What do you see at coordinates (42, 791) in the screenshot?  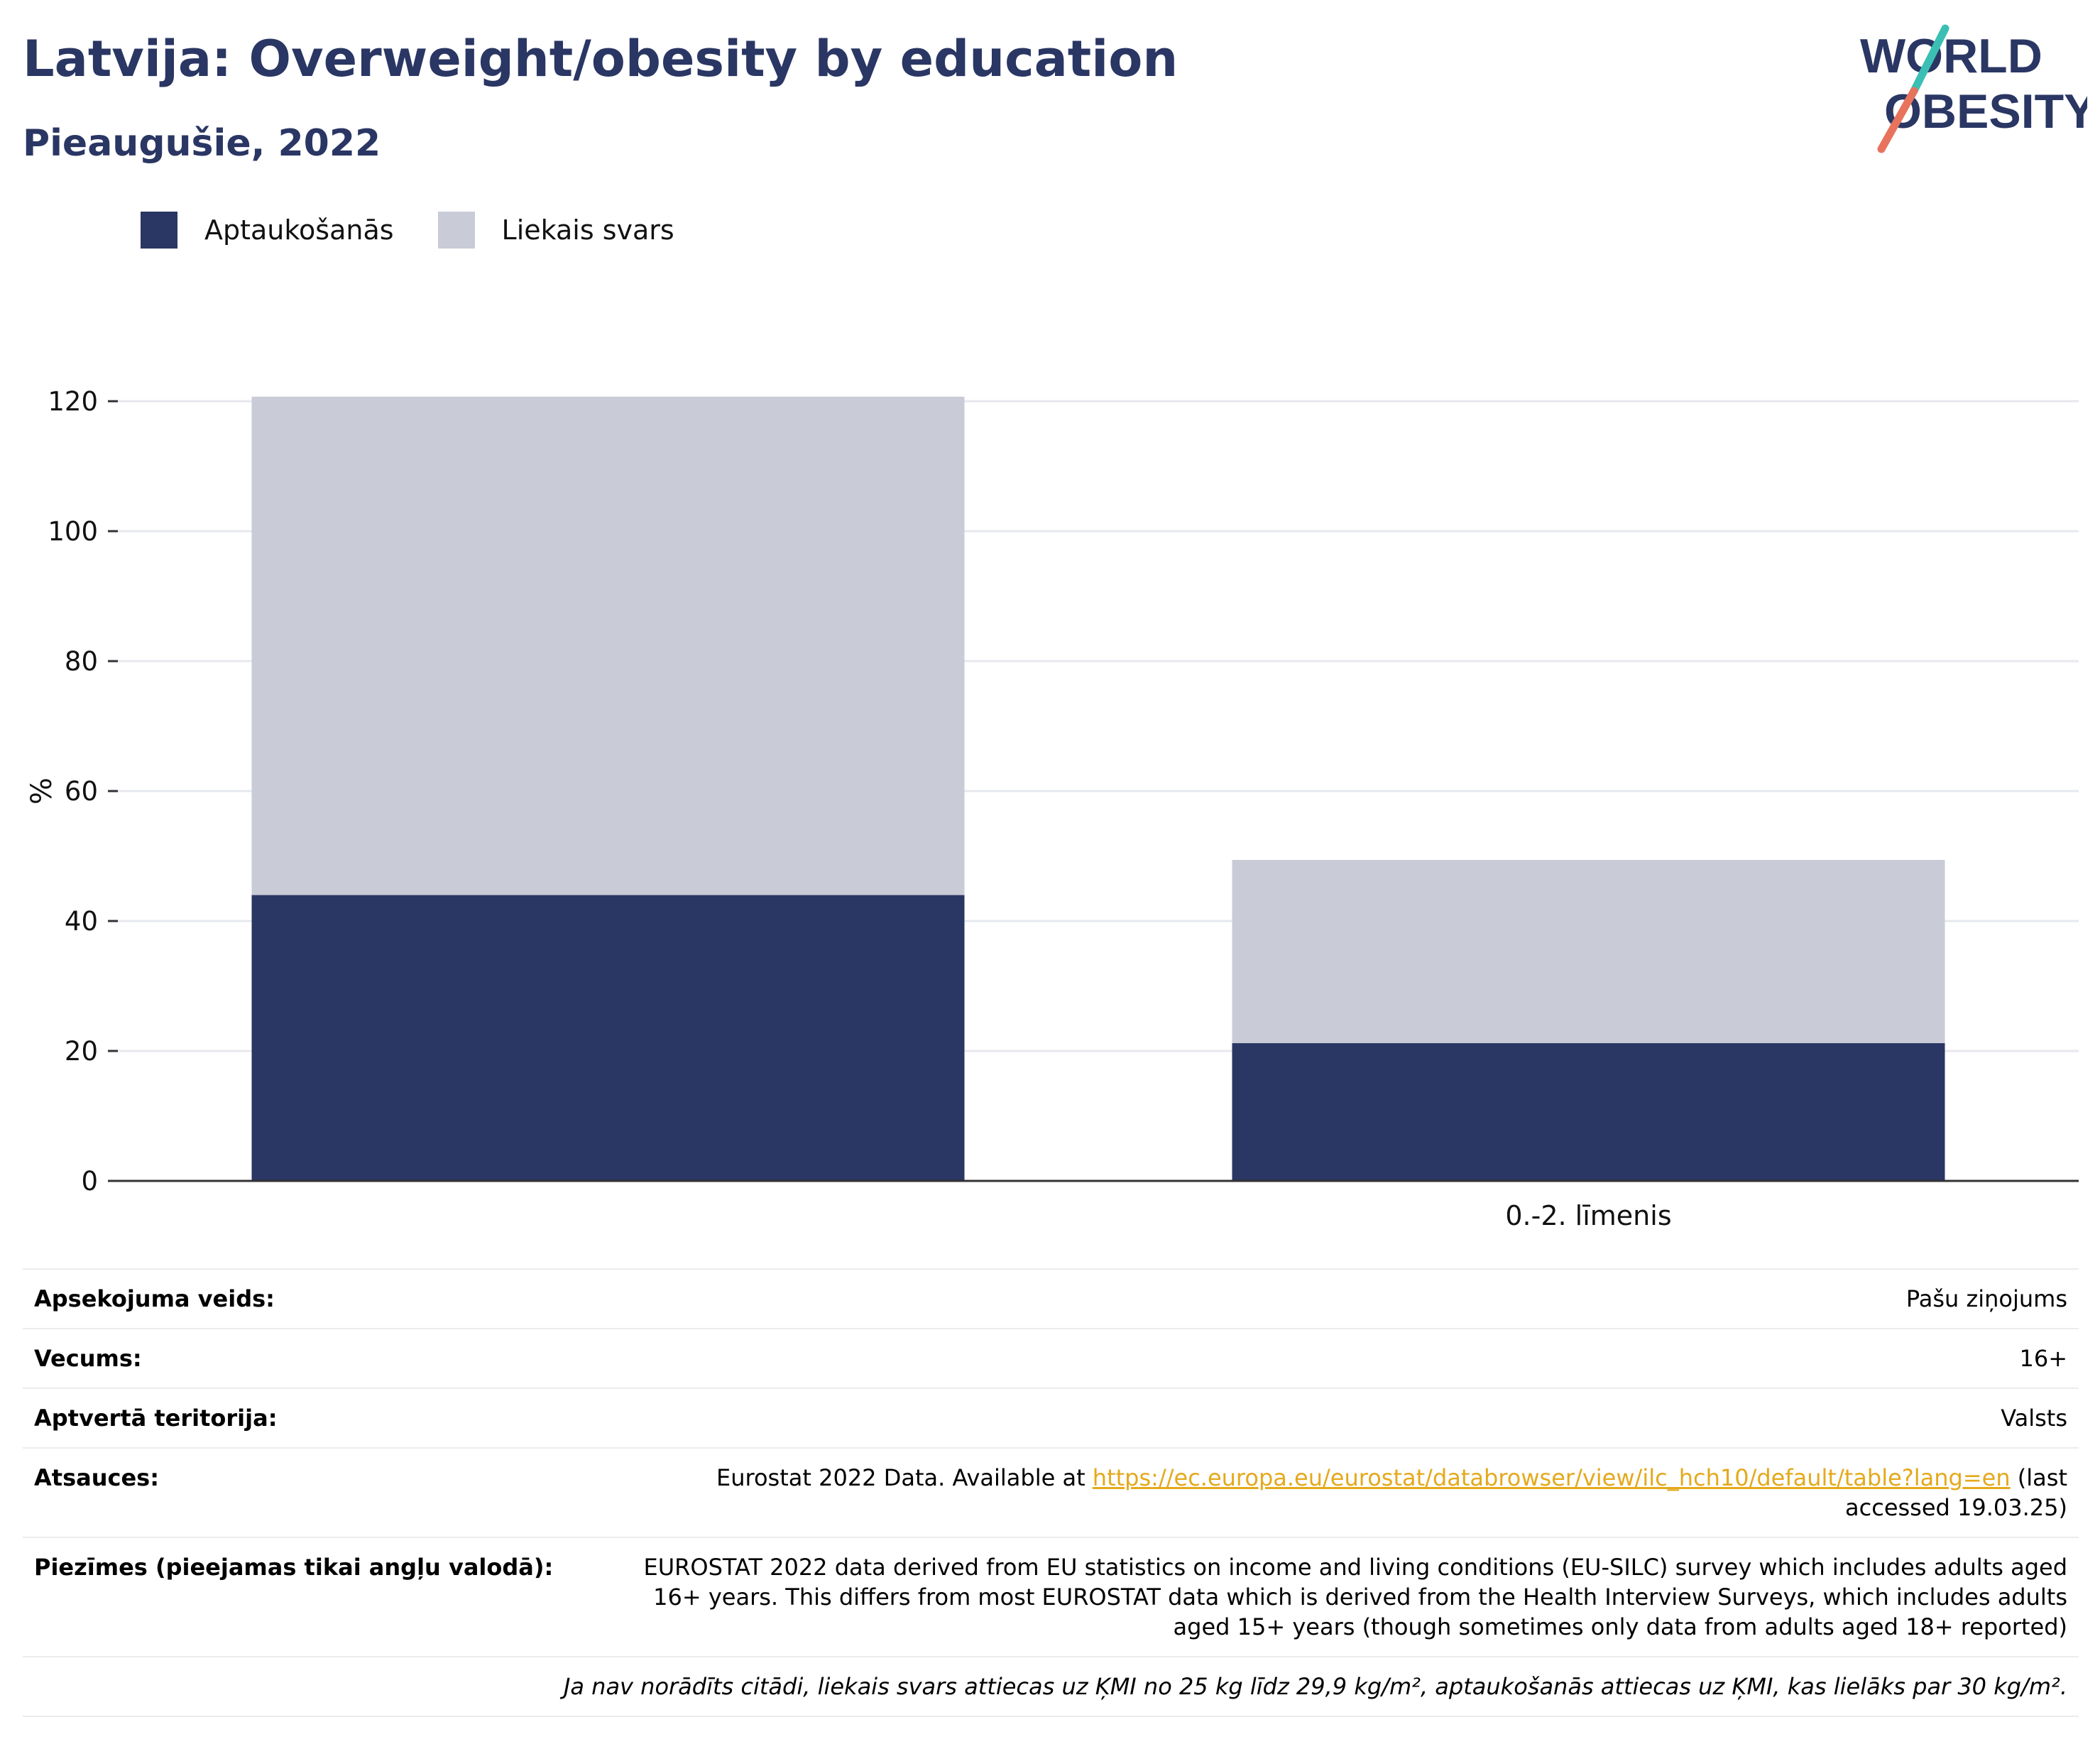 I see `y-axis-label: %` at bounding box center [42, 791].